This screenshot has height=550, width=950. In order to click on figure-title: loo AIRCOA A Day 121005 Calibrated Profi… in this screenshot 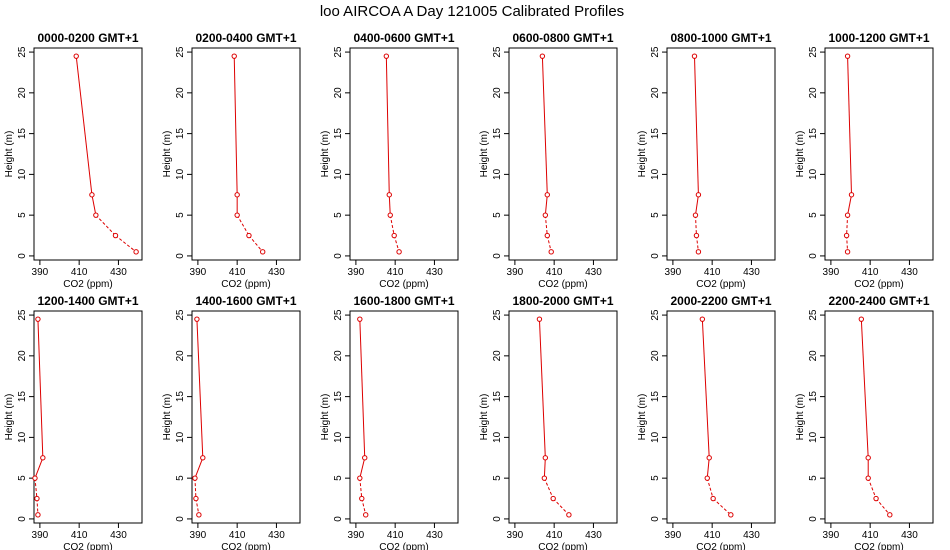, I will do `click(472, 11)`.